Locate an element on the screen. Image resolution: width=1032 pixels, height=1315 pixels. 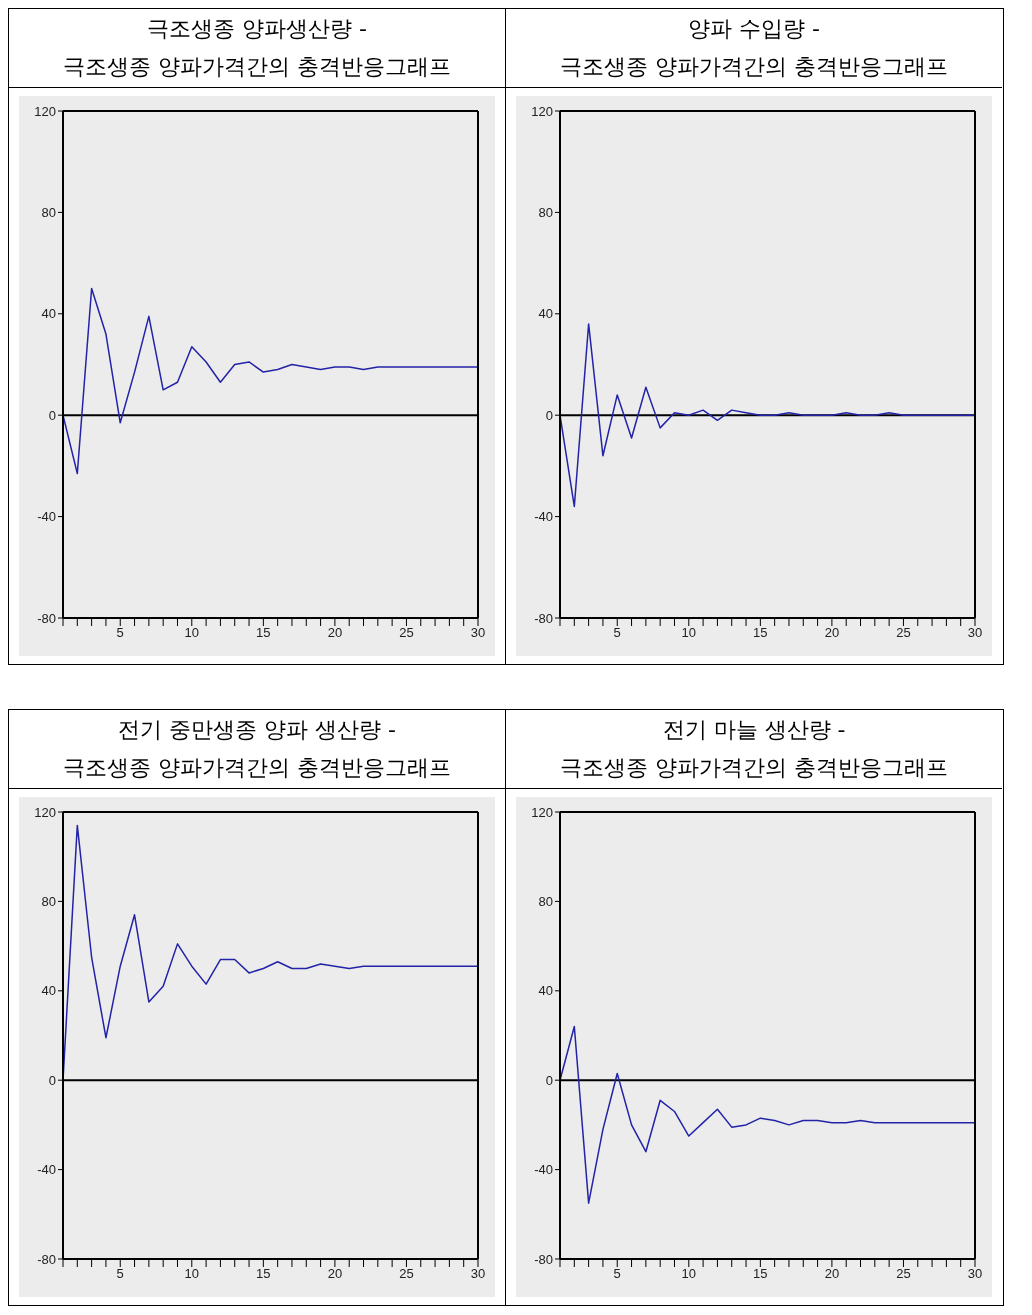
chart-title: 전기 마늘 생산량 - 극조생종 양파가격간의 충격반응그래프 is located at coordinates (754, 749).